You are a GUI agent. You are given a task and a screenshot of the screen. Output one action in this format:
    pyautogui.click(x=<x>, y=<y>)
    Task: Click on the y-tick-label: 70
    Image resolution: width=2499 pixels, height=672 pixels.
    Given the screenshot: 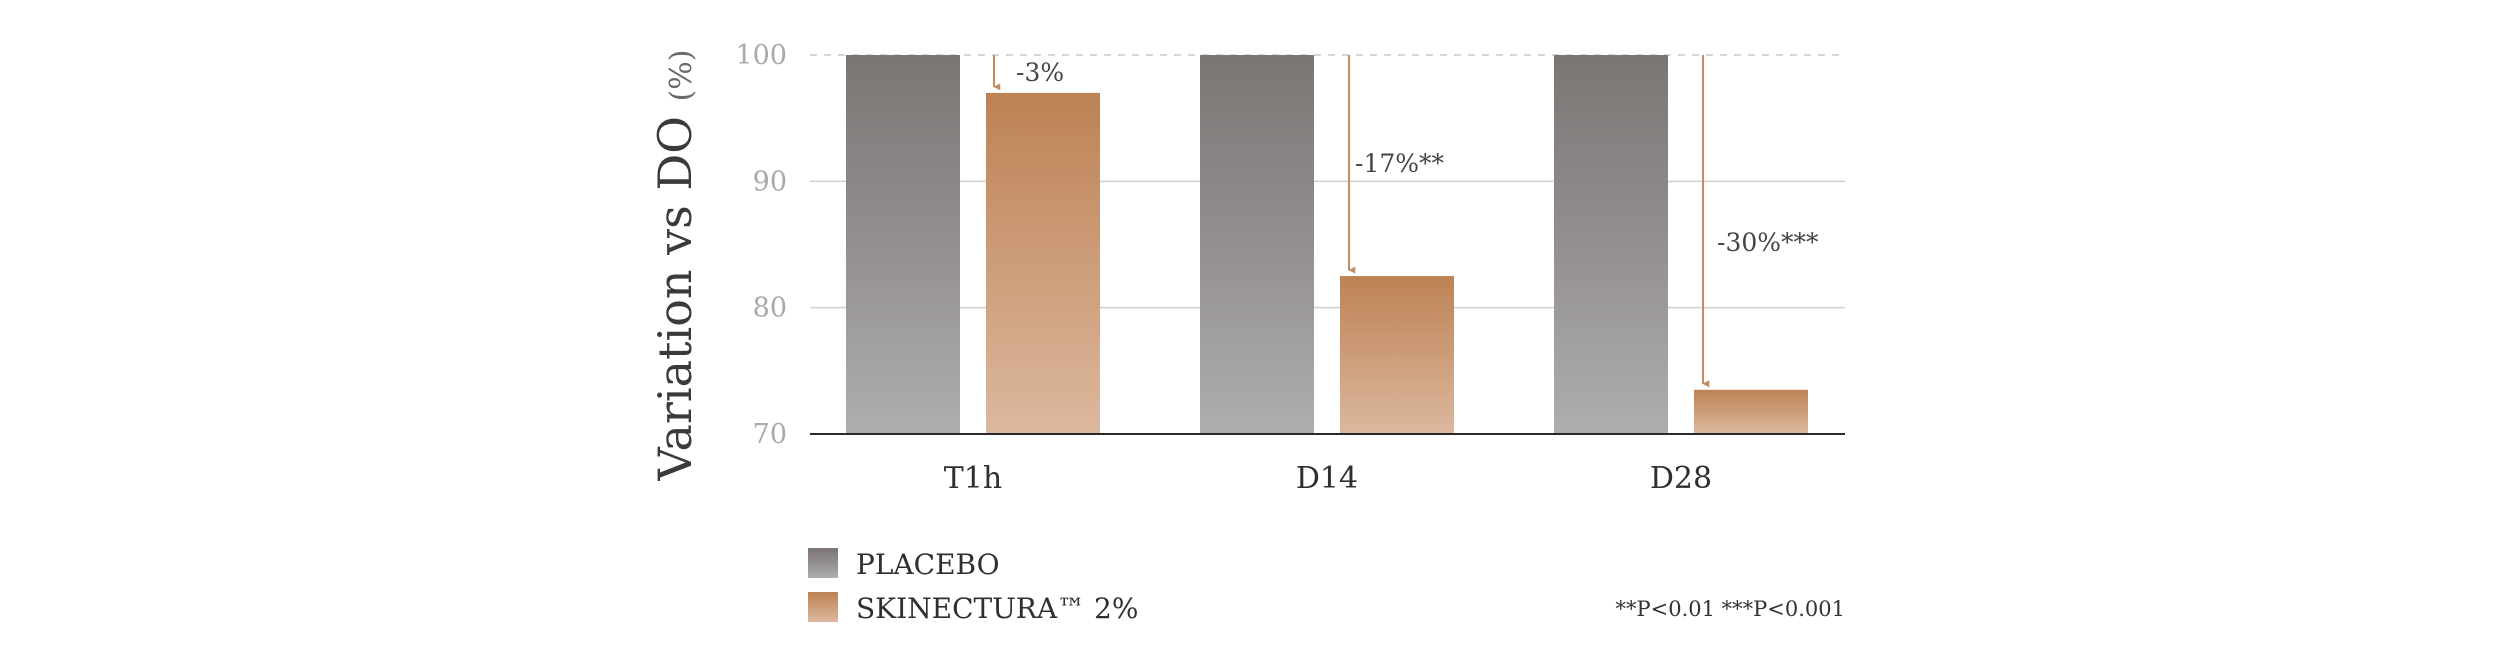 What is the action you would take?
    pyautogui.click(x=770, y=434)
    